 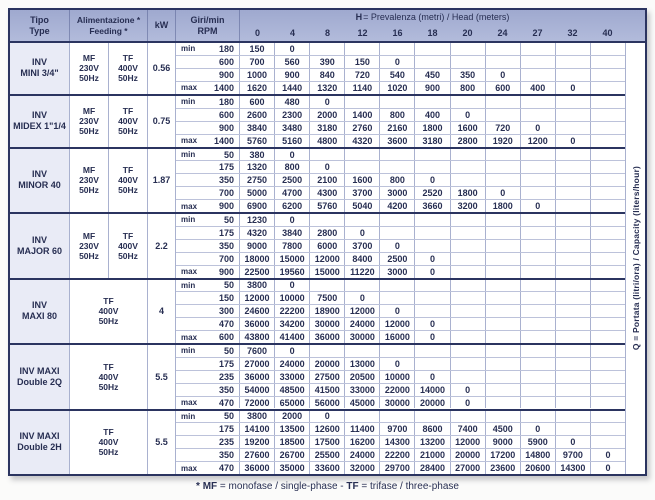 What do you see at coordinates (432, 32) in the screenshot?
I see `head-col-18: 18` at bounding box center [432, 32].